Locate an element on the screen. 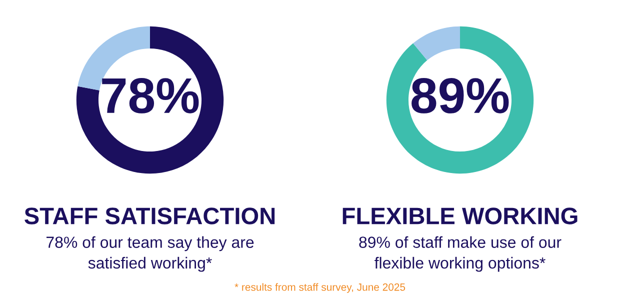 The image size is (640, 300). text: 89% of staff make use of our flexible working options* is located at coordinates (460, 254).